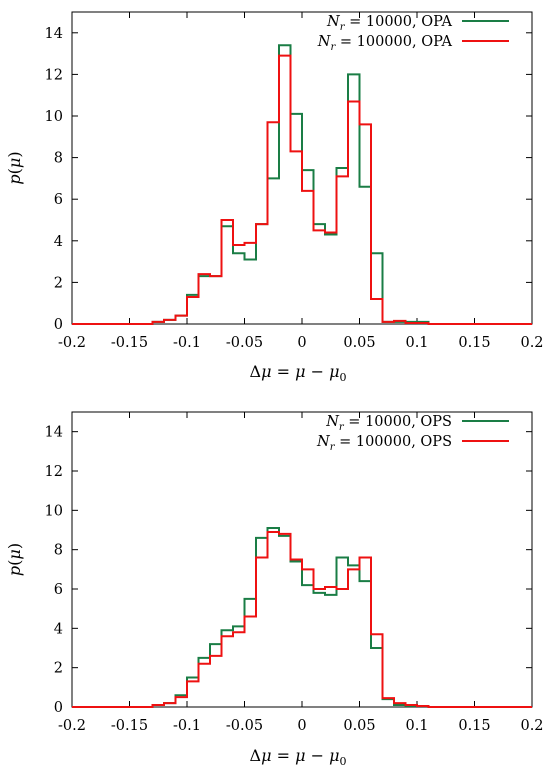 The height and width of the screenshot is (768, 550). What do you see at coordinates (389, 23) in the screenshot?
I see `legend-label: Nr = 10000, OPA` at bounding box center [389, 23].